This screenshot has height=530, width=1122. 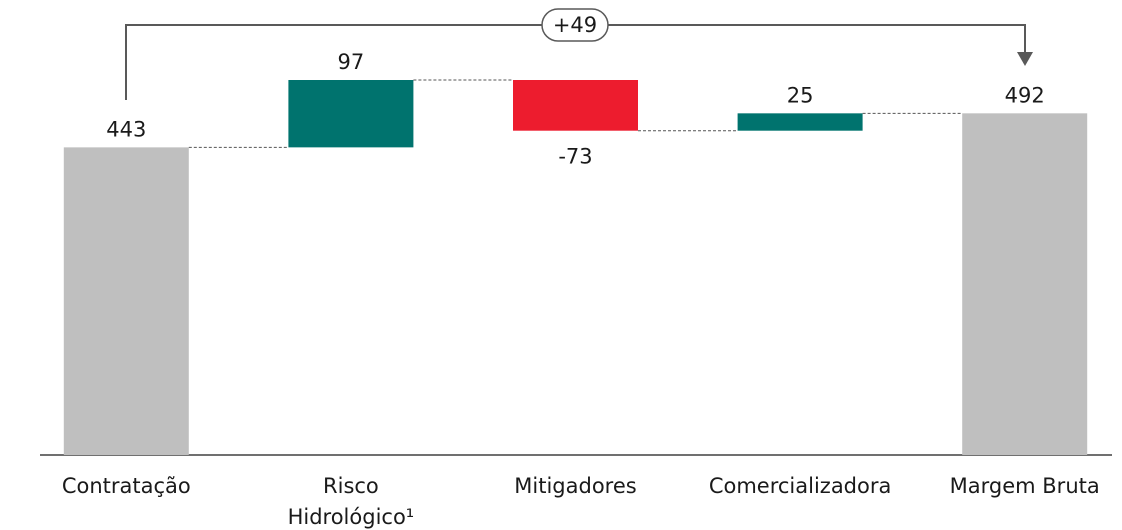 What do you see at coordinates (351, 501) in the screenshot?
I see `x-tick-label: Risco Hidrológico¹` at bounding box center [351, 501].